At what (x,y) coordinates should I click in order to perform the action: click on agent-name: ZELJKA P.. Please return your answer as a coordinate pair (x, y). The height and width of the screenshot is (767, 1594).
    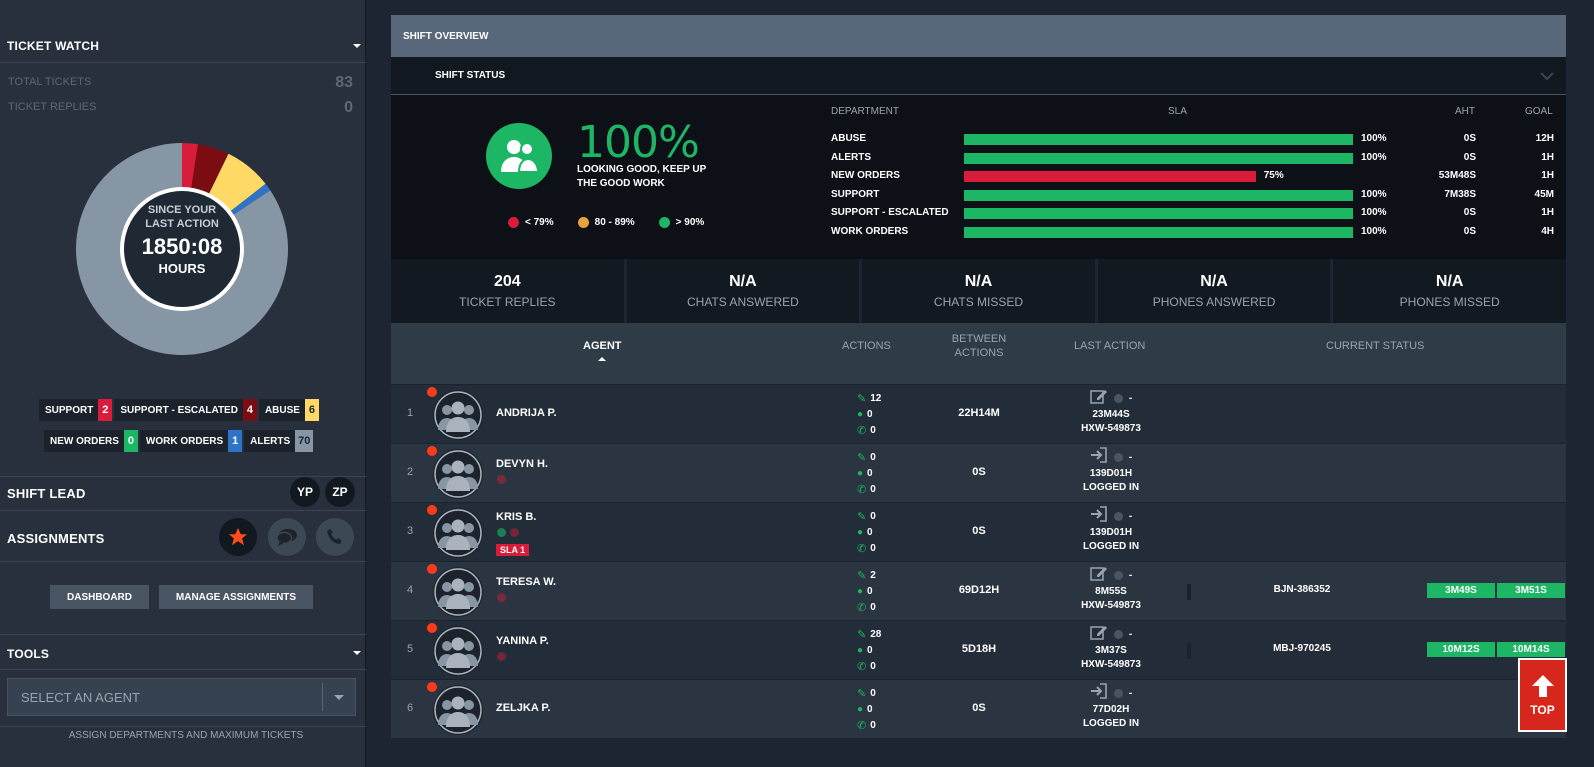
    Looking at the image, I should click on (523, 708).